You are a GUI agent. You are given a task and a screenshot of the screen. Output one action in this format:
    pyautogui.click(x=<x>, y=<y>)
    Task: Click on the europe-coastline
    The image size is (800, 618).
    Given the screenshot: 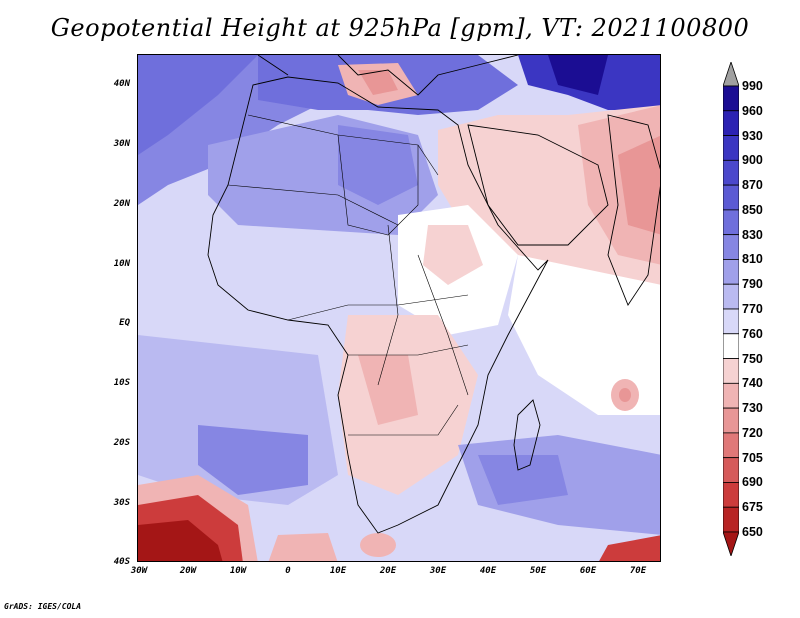 What is the action you would take?
    pyautogui.click(x=388, y=75)
    